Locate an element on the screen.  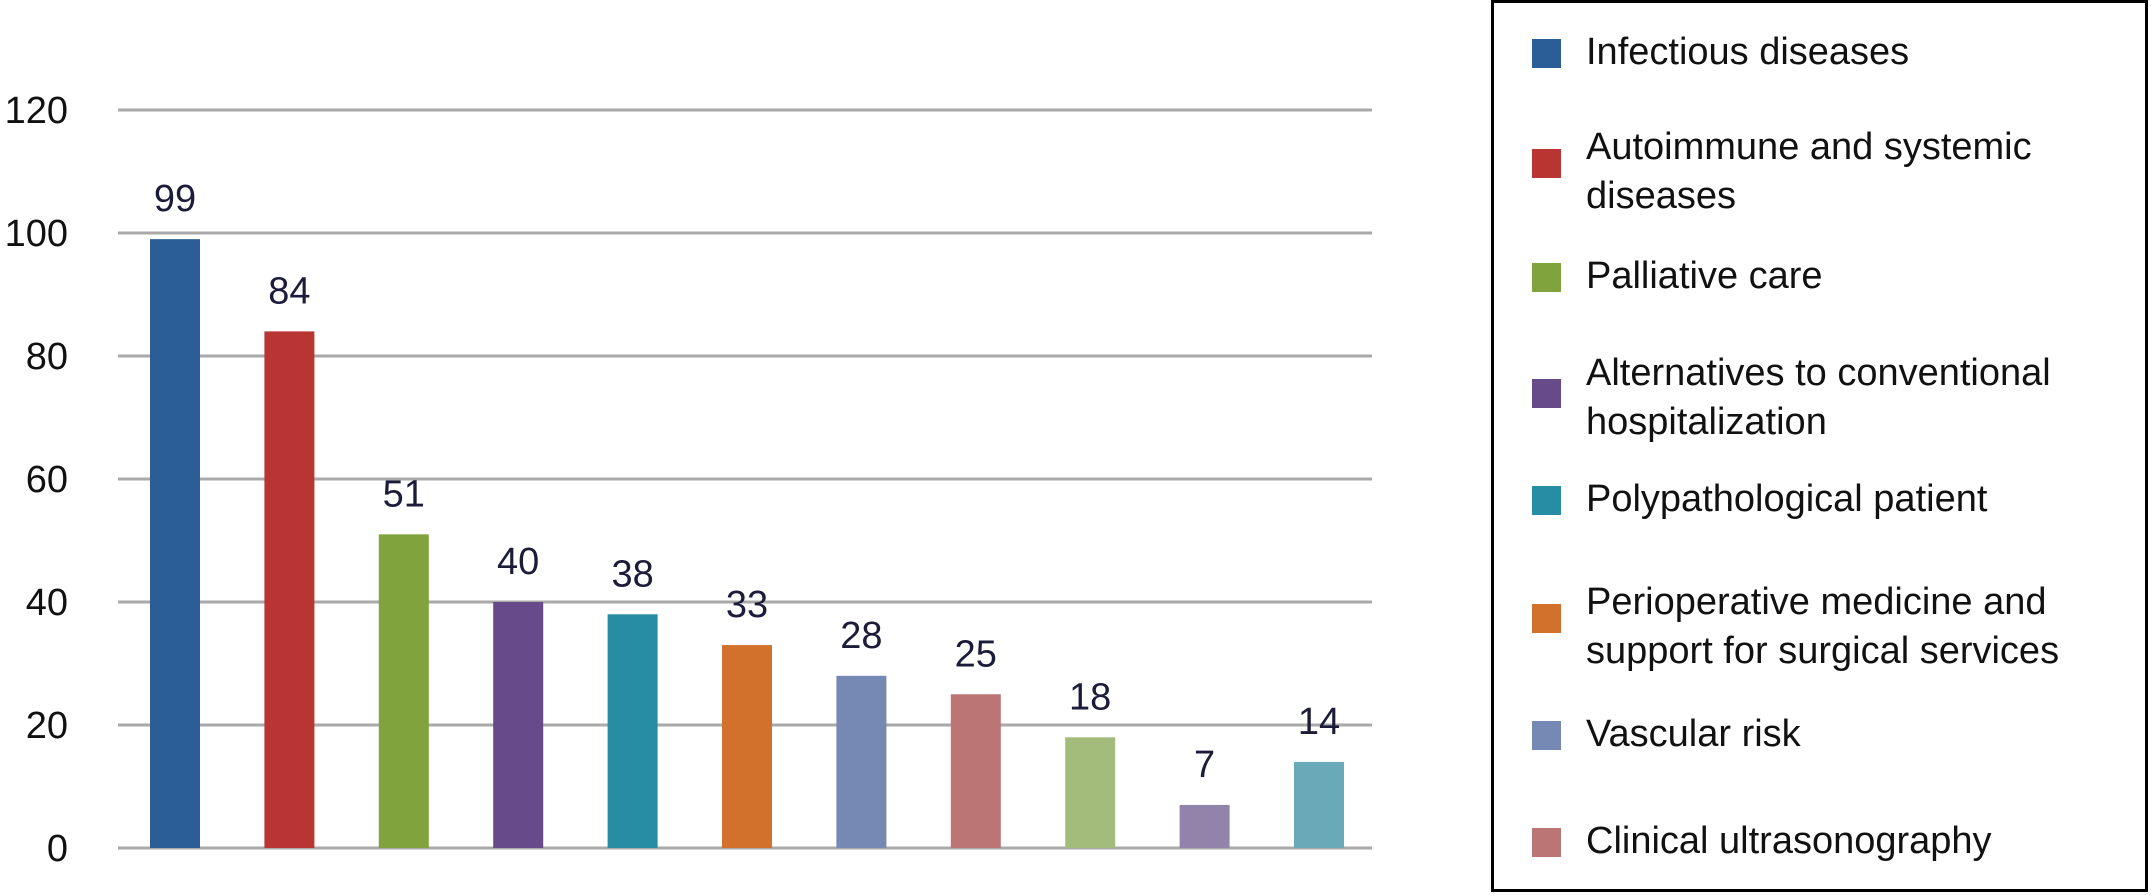
legend-label: Palliative care is located at coordinates (1704, 276).